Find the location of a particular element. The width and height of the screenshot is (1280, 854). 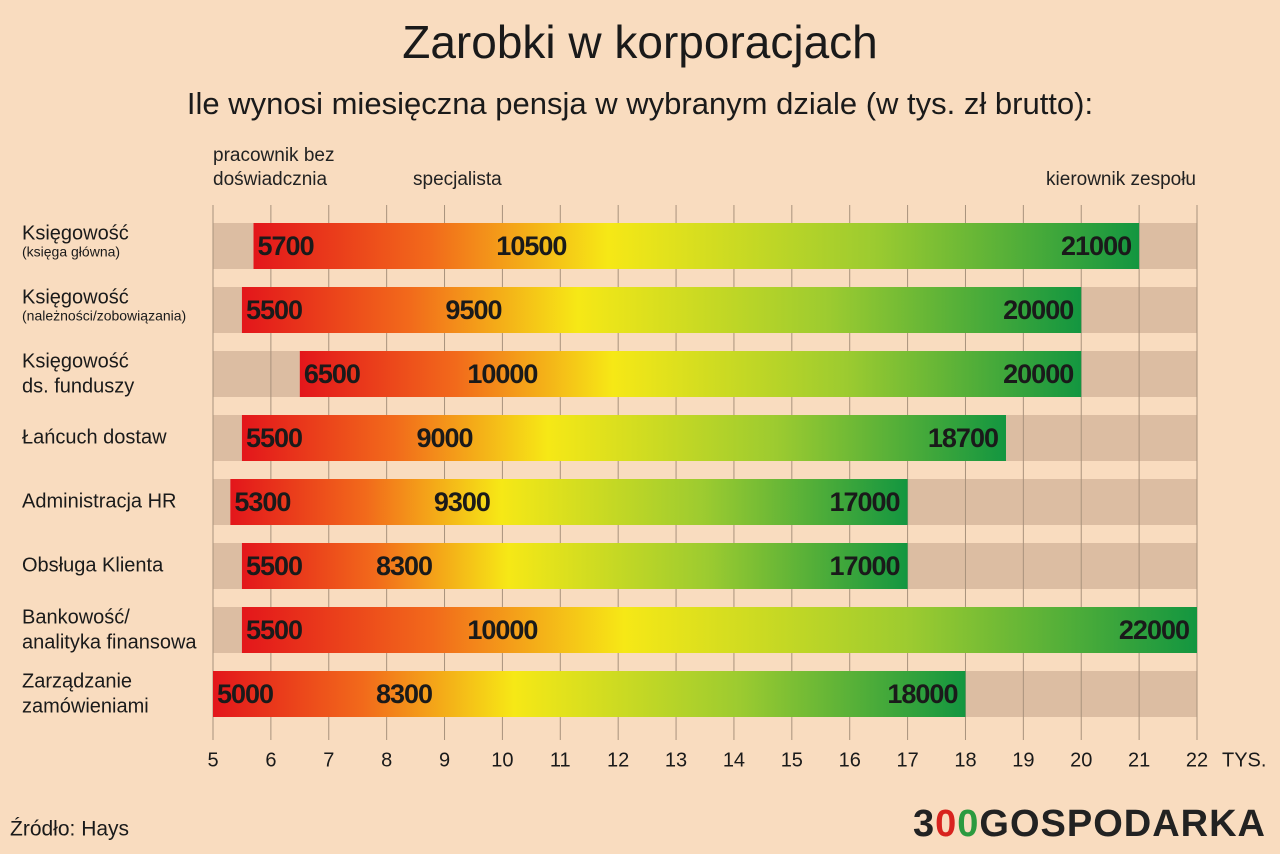

category-label: Zarządzanie is located at coordinates (77, 681).